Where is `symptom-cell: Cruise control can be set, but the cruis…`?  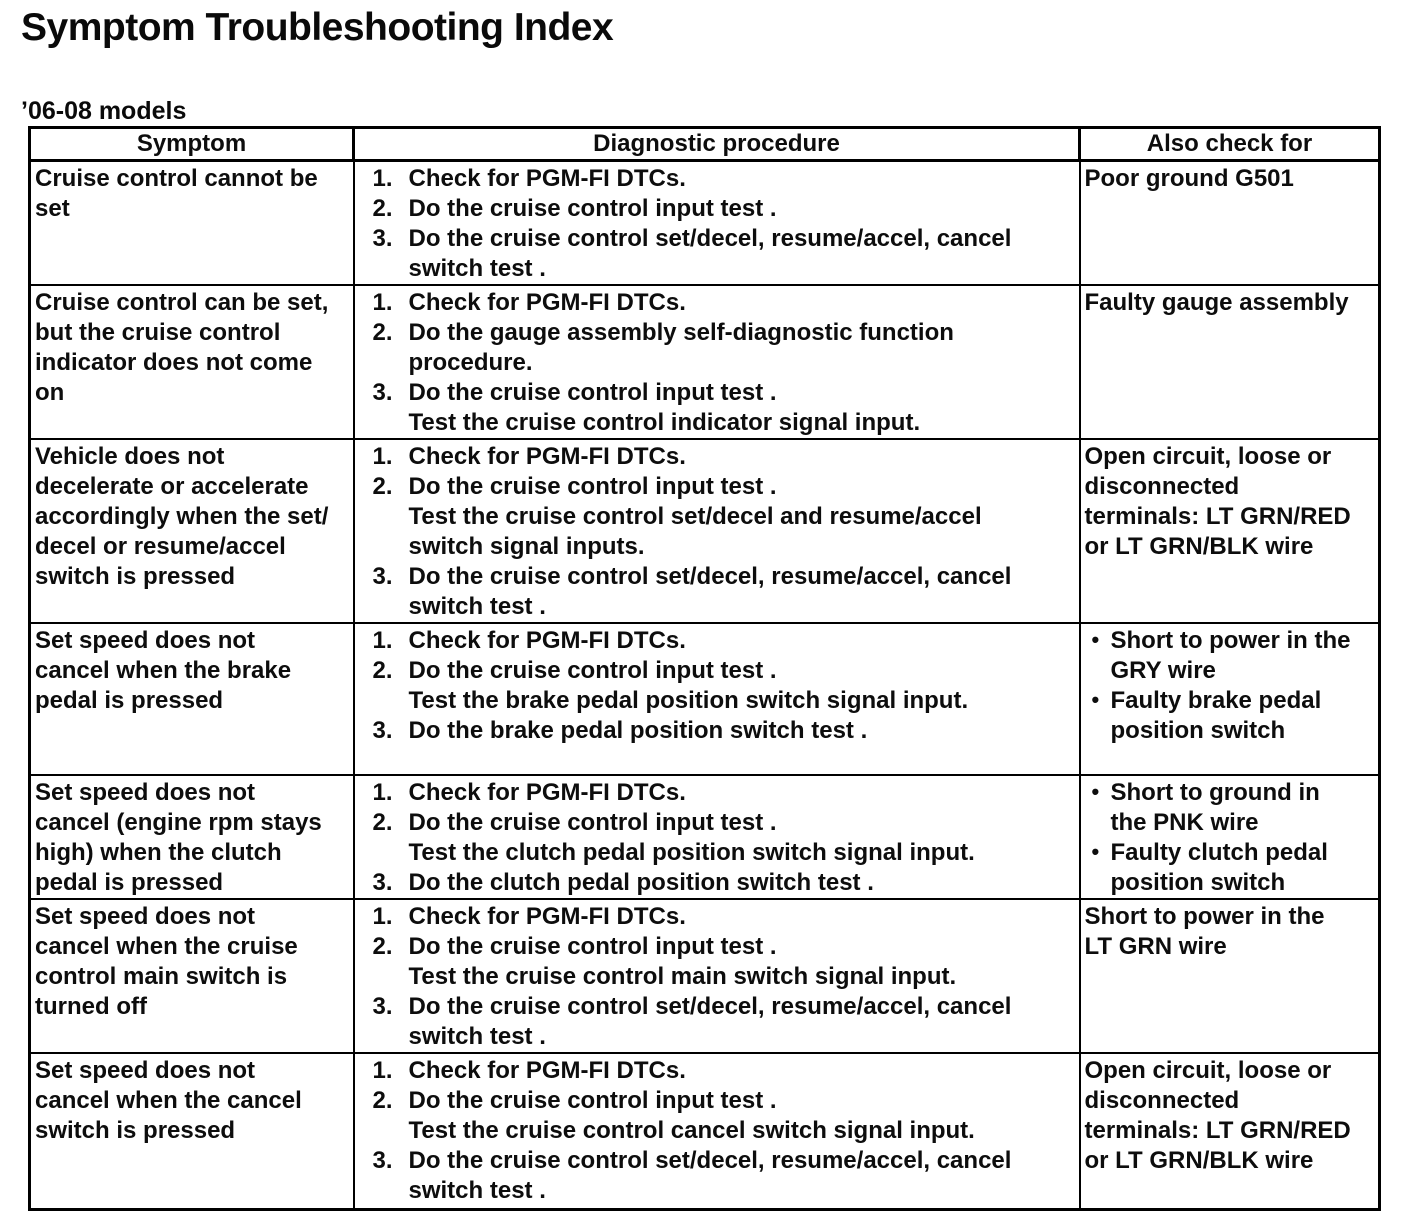
symptom-cell: Cruise control can be set, but the cruis… is located at coordinates (191, 362).